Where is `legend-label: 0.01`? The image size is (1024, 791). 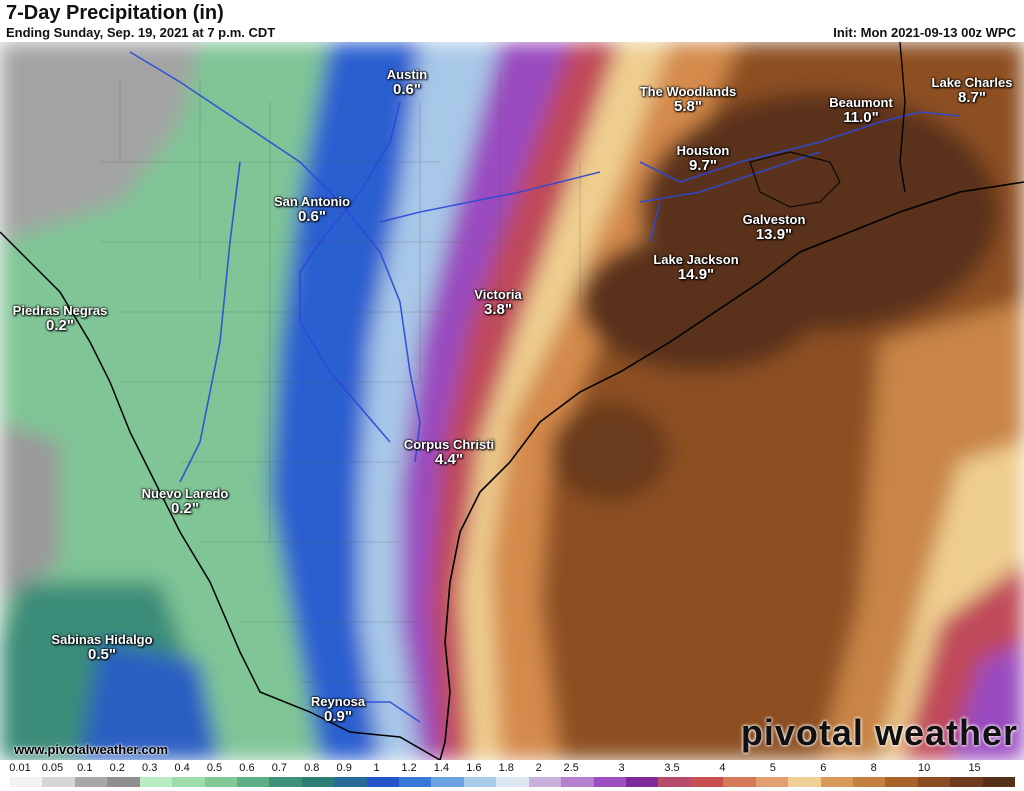 legend-label: 0.01 is located at coordinates (20, 768).